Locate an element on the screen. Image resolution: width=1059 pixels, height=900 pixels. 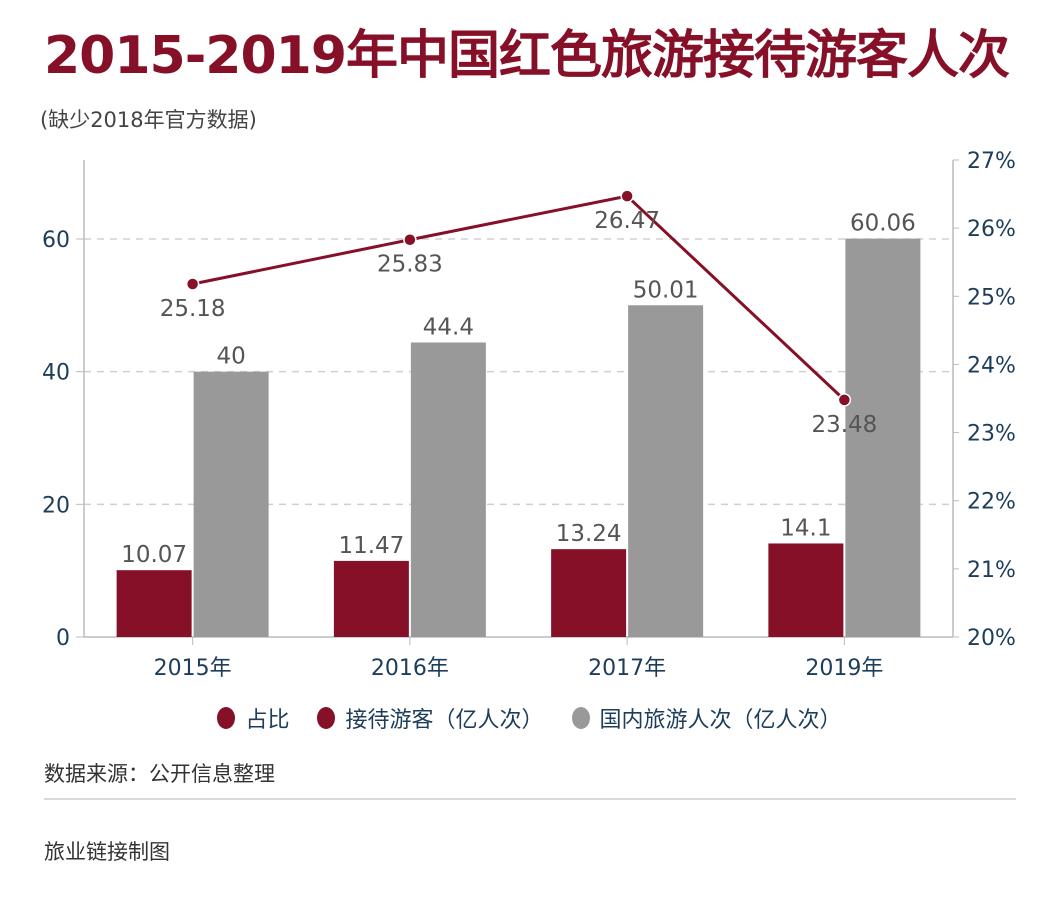
right-axis-tick-label: 22% is located at coordinates (991, 502).